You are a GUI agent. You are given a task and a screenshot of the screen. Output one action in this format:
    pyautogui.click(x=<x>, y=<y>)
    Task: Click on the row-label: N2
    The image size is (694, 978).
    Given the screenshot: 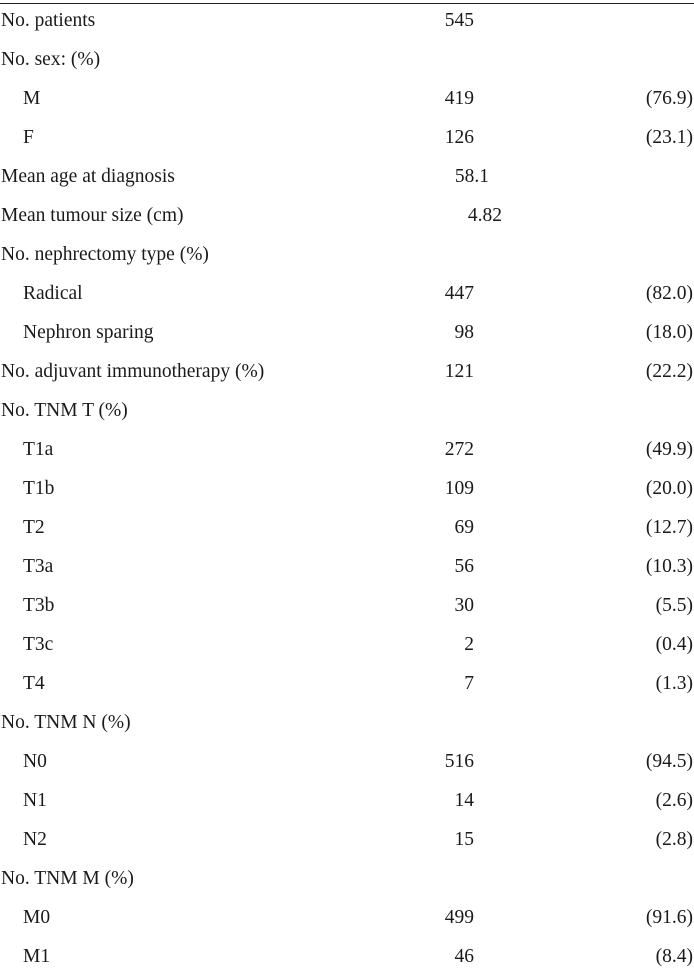 What is the action you would take?
    pyautogui.click(x=35, y=839)
    